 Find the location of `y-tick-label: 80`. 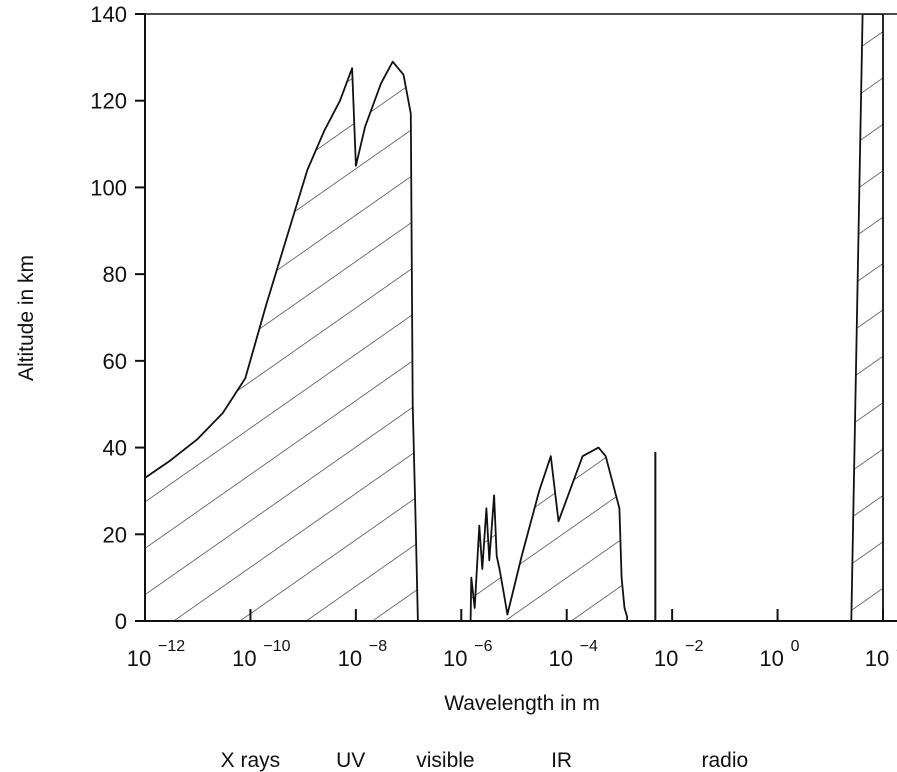

y-tick-label: 80 is located at coordinates (115, 274).